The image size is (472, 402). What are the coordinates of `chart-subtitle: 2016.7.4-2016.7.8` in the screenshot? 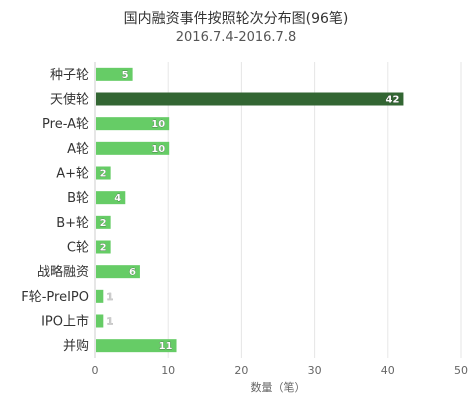 It's located at (236, 37).